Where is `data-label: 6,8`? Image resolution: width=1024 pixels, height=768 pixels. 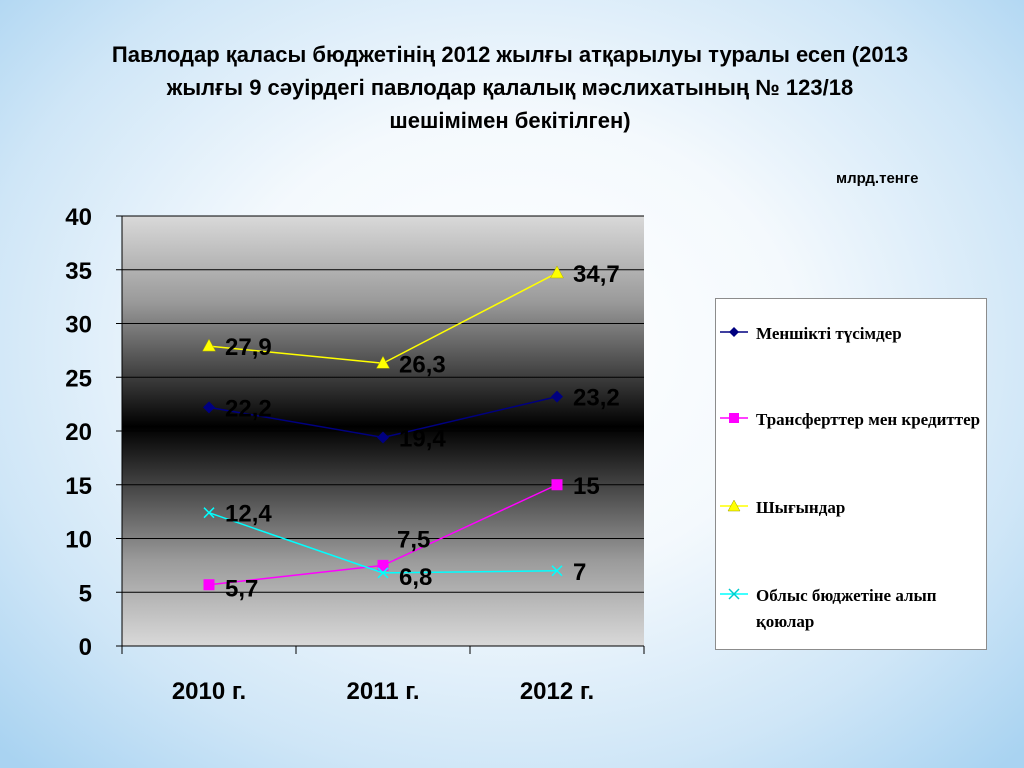
data-label: 6,8 is located at coordinates (415, 577).